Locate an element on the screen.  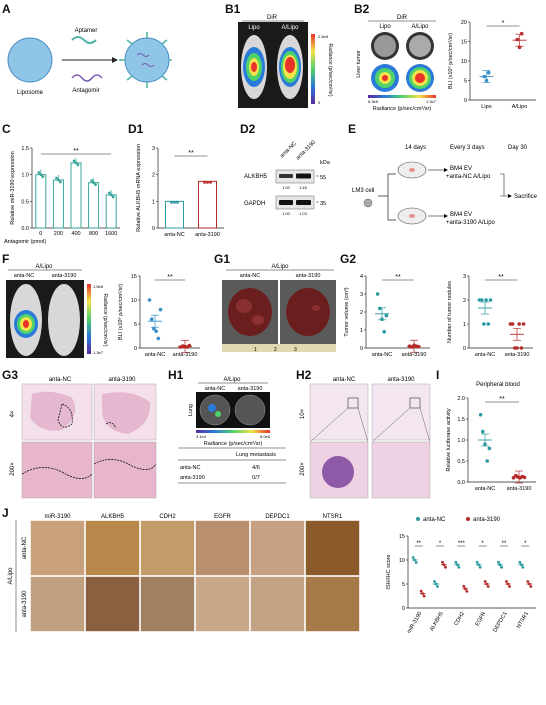
svg-text: 1.5e8 is located at coordinates (98, 286).